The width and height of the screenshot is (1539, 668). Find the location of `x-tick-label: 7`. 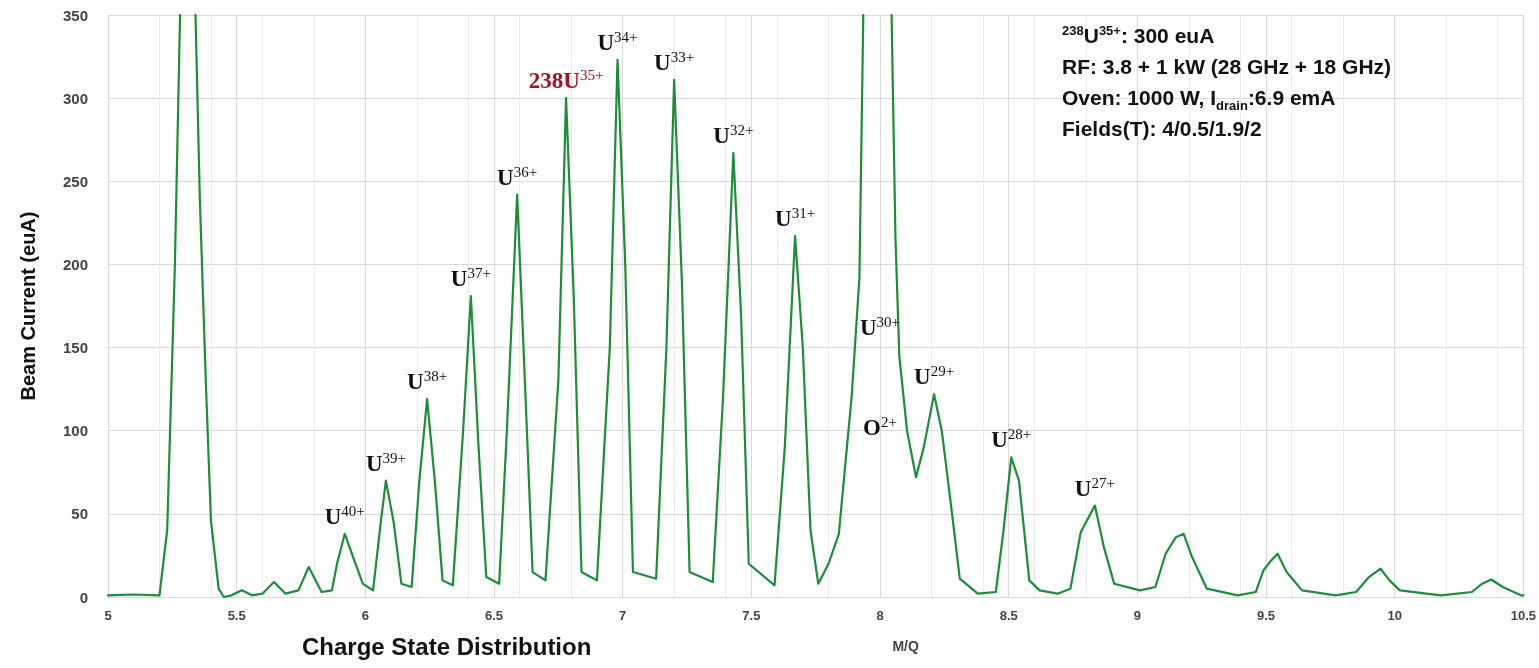

x-tick-label: 7 is located at coordinates (623, 615).